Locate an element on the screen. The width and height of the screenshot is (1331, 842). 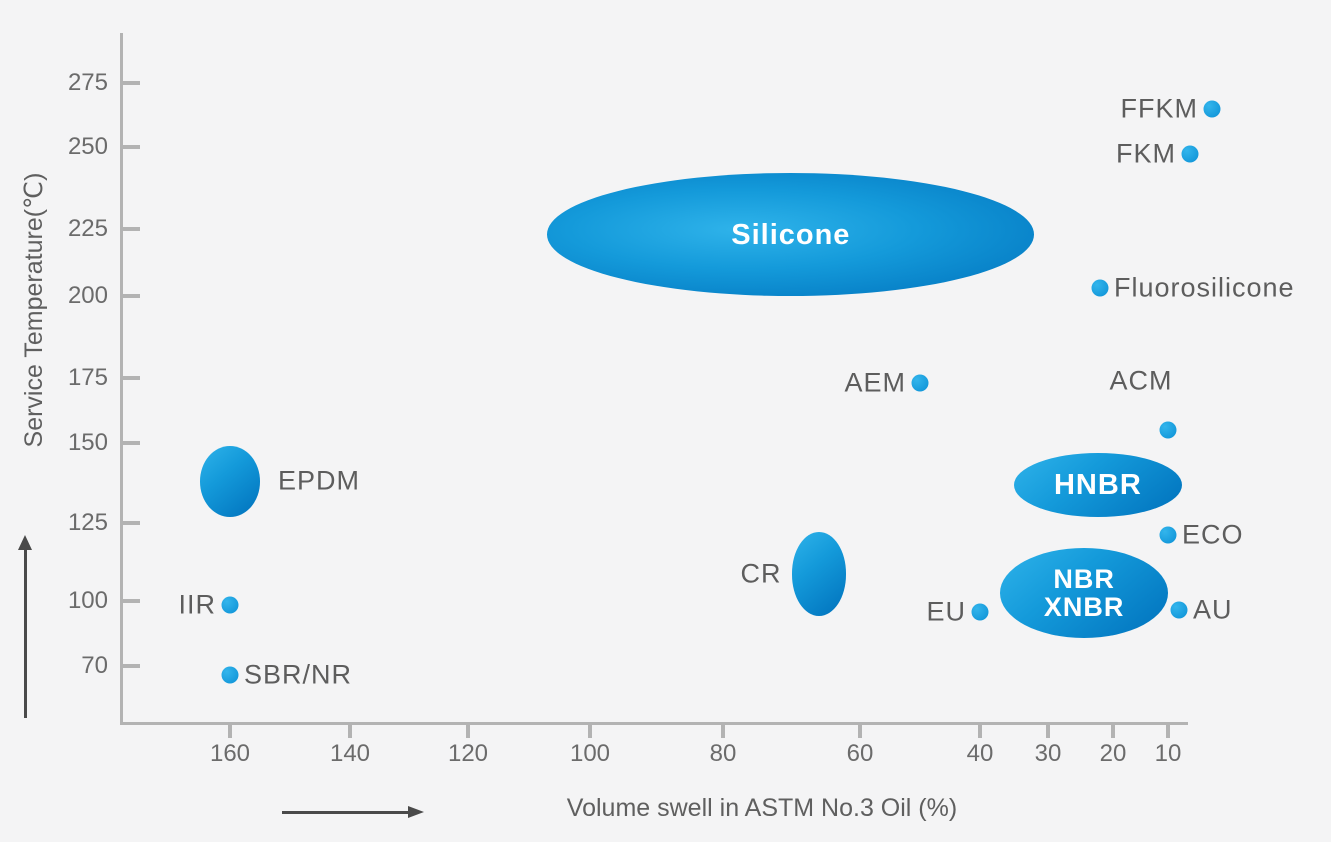
region-label-epdm: EPDM is located at coordinates (319, 480).